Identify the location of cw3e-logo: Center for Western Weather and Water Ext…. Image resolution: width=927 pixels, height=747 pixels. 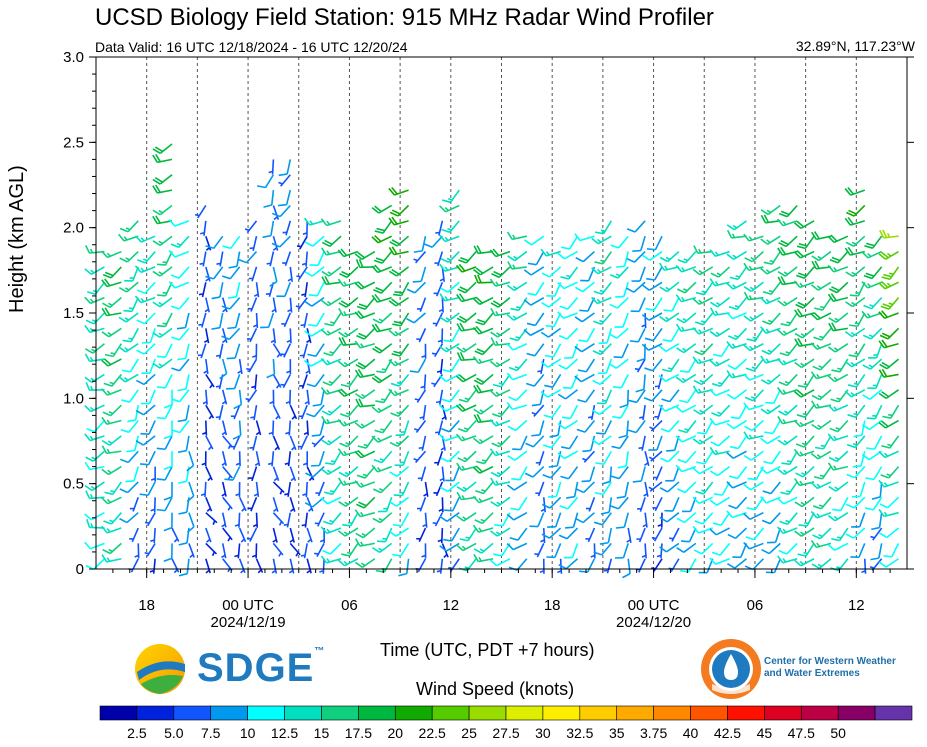
(805, 669).